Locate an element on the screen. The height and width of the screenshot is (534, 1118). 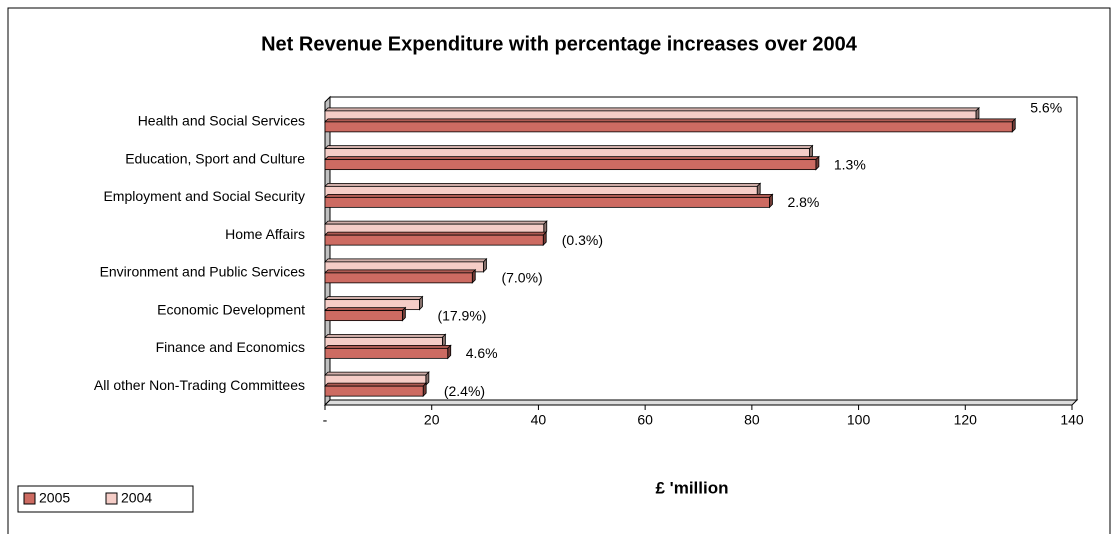
x-tick-label: 80 is located at coordinates (752, 420).